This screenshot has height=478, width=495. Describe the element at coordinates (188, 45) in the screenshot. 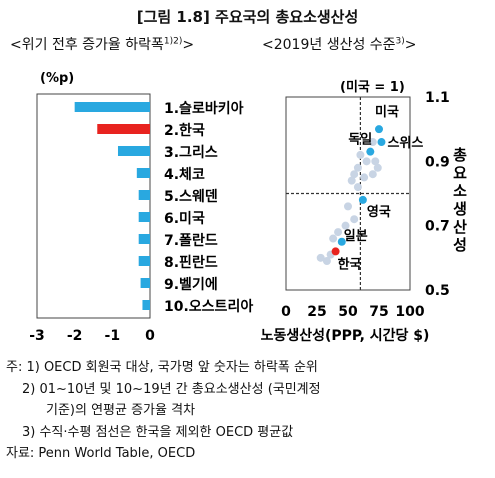

I see `left-subtitle-end: >` at that location.